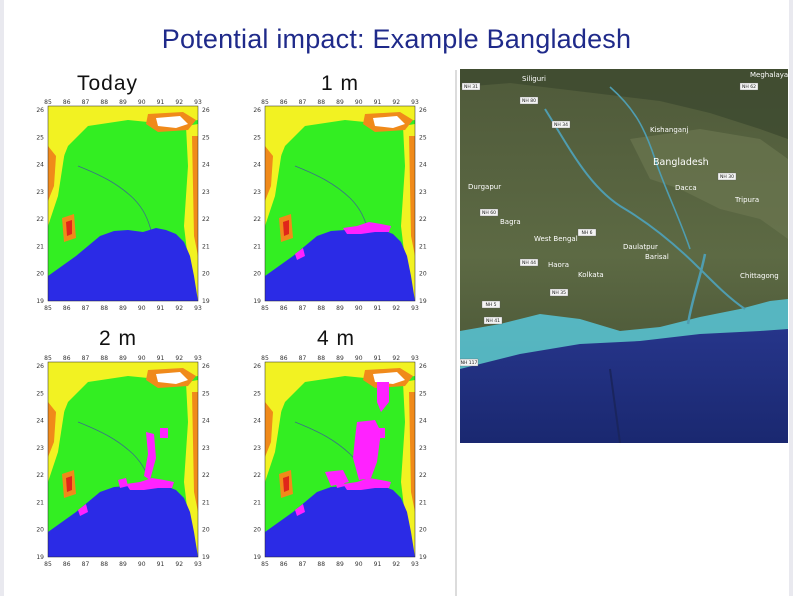 This screenshot has width=793, height=596. I want to click on place-dacca: Dacca, so click(686, 188).